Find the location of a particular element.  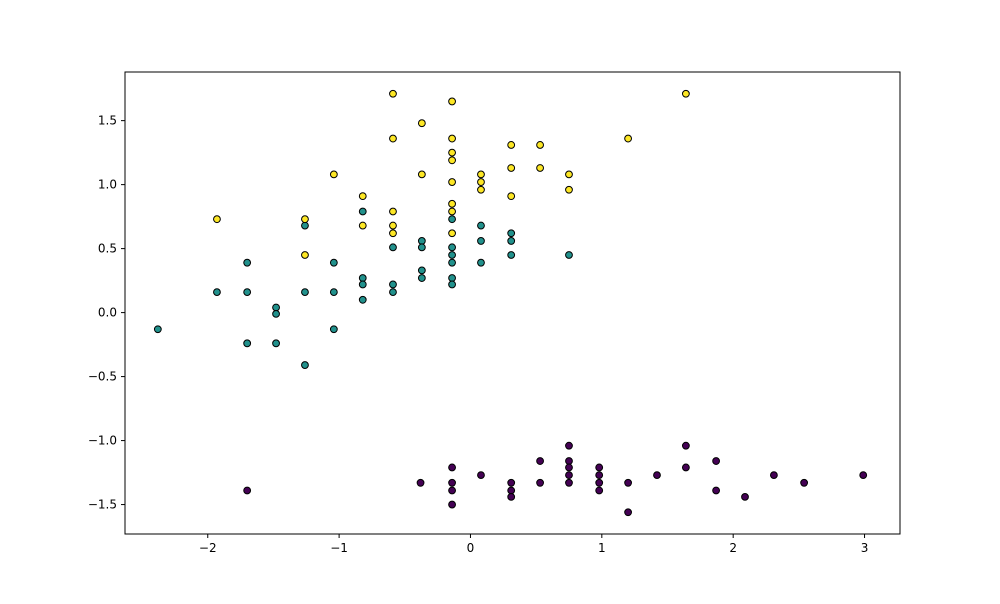

y-tick-label: 0.5 is located at coordinates (107, 249).